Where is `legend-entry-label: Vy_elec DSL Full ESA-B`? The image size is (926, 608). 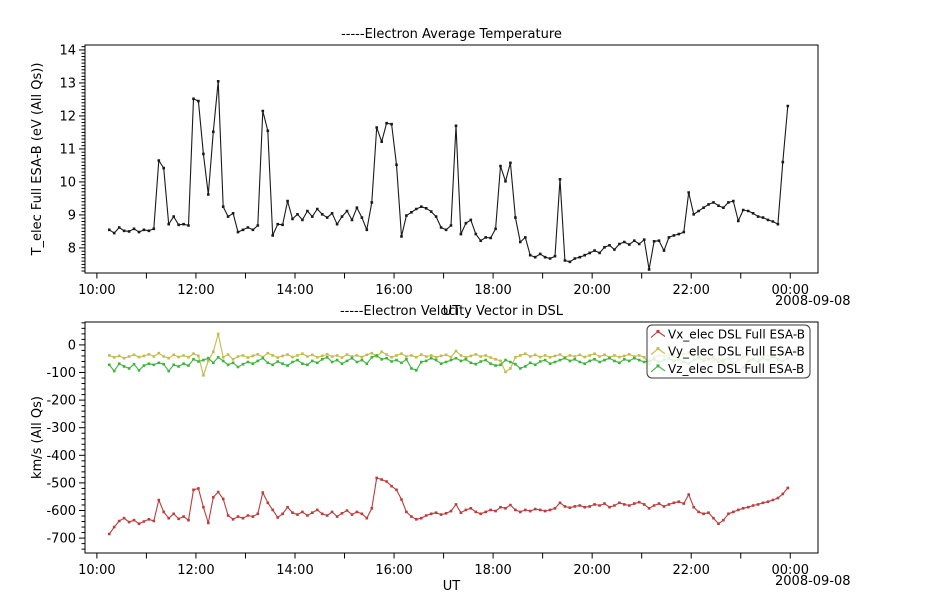
legend-entry-label: Vy_elec DSL Full ESA-B is located at coordinates (736, 352).